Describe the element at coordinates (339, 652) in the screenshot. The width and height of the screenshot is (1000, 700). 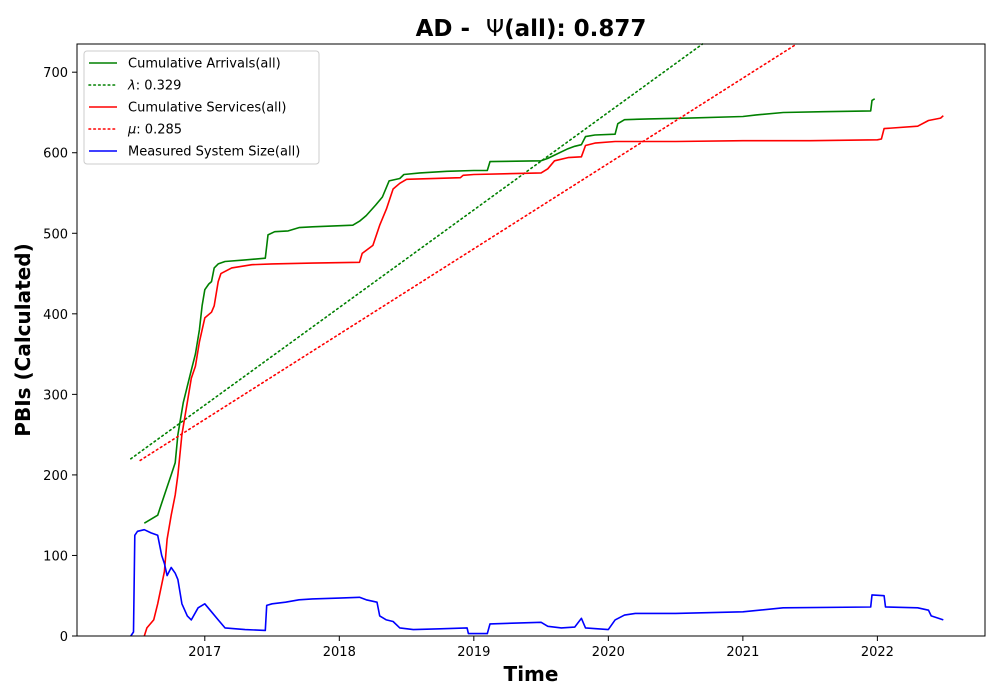
I see `x-tick-label-1: 2018` at that location.